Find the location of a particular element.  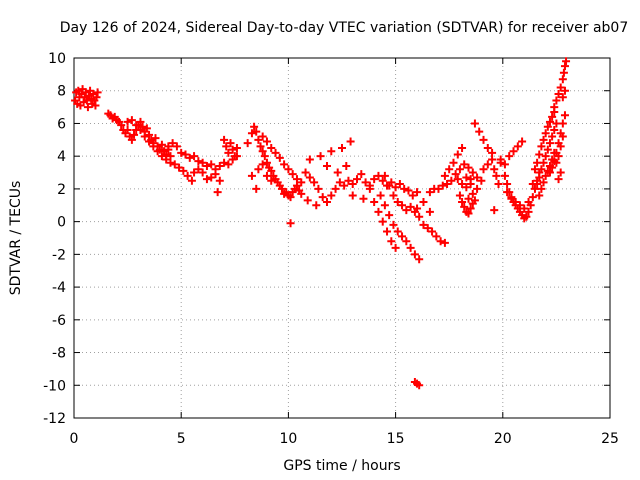

y-tick-label: 8 is located at coordinates (61, 92).